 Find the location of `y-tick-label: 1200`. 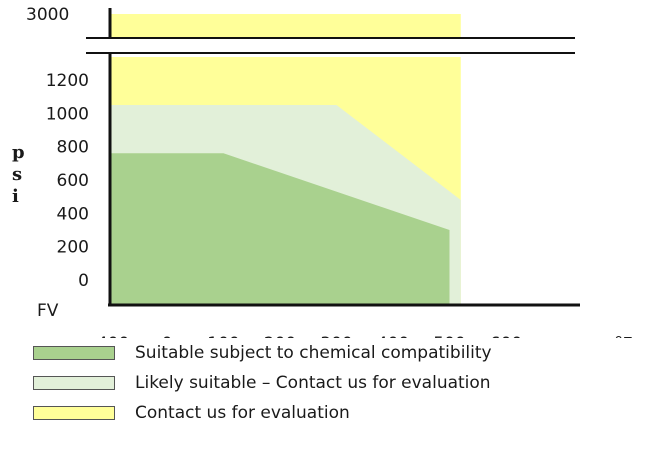

y-tick-label: 1200 is located at coordinates (67, 81).